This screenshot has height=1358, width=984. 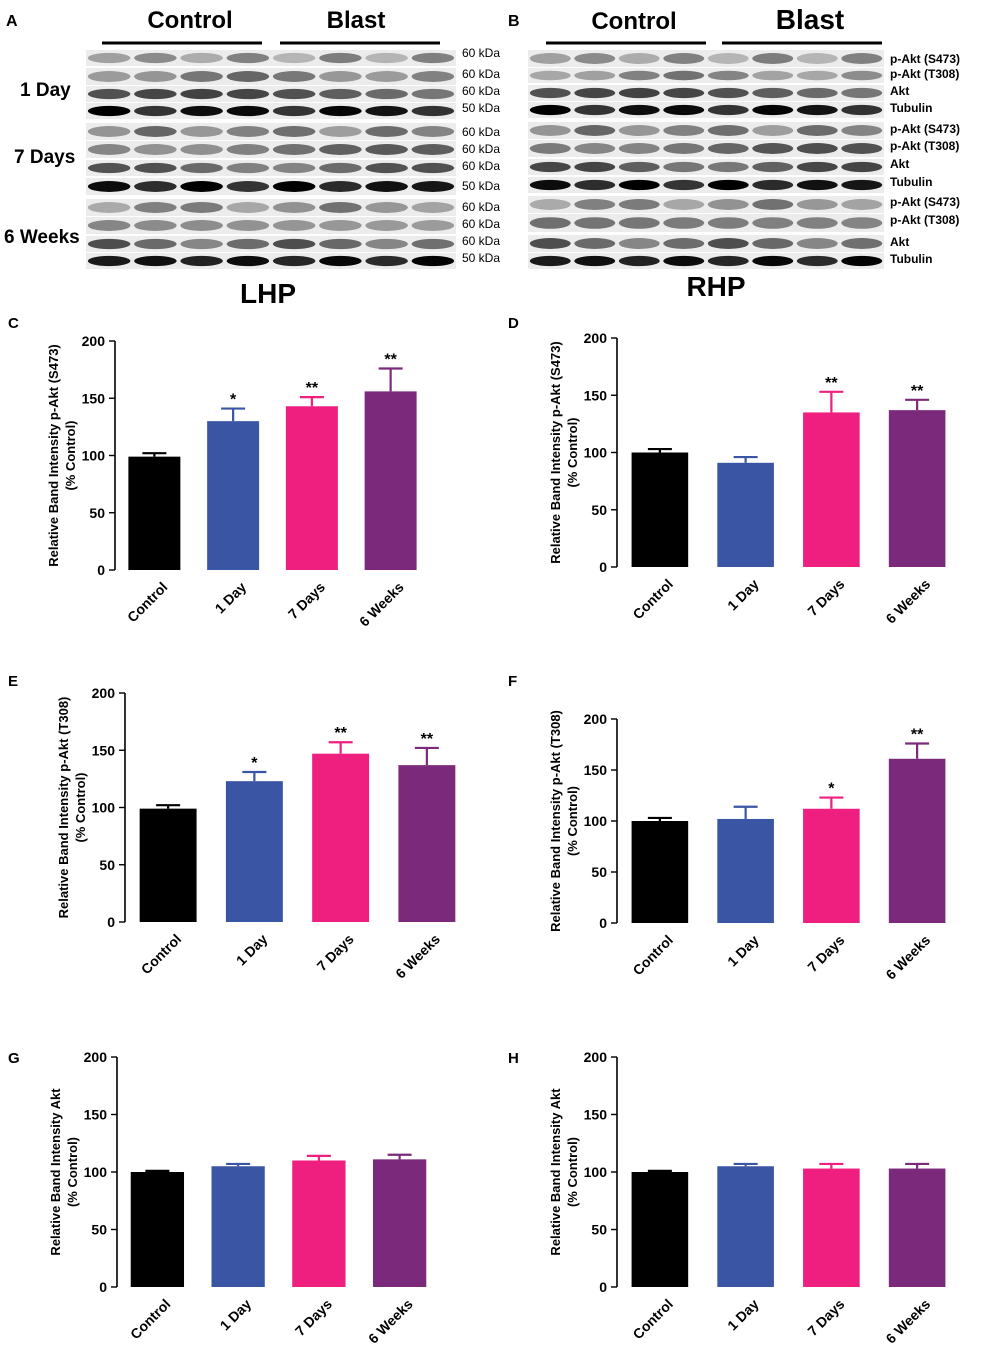 What do you see at coordinates (555, 452) in the screenshot?
I see `y-axis-label: Relative Band Intensity p-Akt (S473)` at bounding box center [555, 452].